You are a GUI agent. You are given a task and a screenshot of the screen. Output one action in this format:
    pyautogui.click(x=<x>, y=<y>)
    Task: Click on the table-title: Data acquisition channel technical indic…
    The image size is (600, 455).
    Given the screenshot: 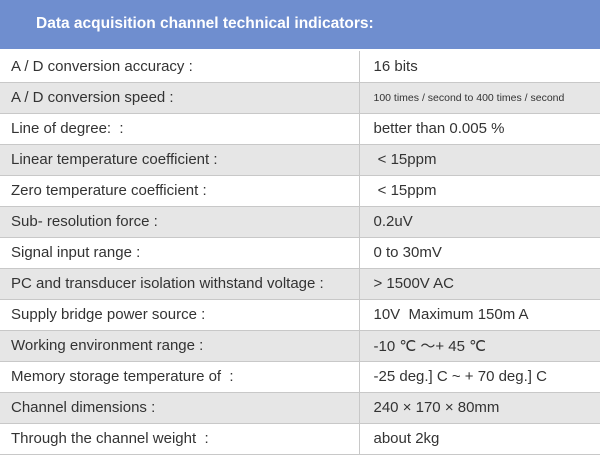 What is the action you would take?
    pyautogui.click(x=205, y=23)
    